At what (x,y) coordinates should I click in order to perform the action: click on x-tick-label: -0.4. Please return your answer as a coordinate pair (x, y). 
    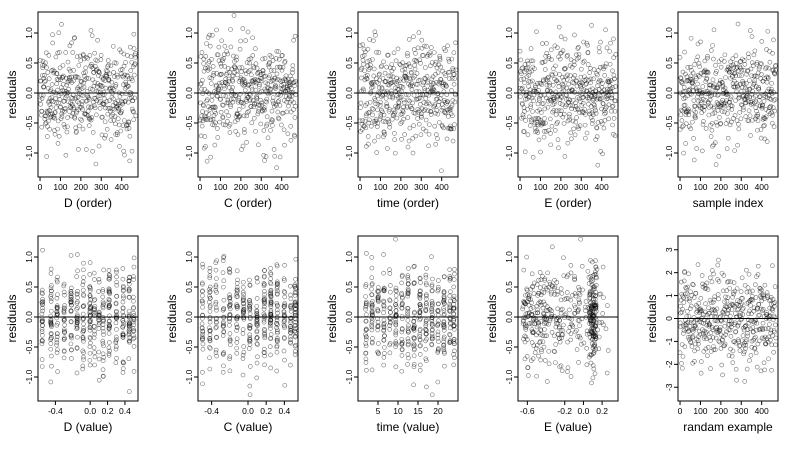
    Looking at the image, I should click on (211, 411).